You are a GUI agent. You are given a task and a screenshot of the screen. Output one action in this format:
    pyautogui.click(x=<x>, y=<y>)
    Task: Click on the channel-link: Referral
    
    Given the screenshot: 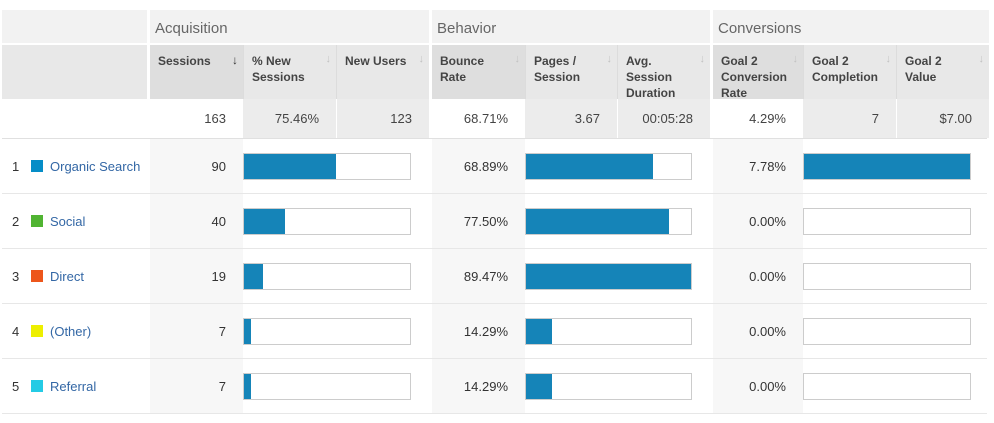 What is the action you would take?
    pyautogui.click(x=73, y=386)
    